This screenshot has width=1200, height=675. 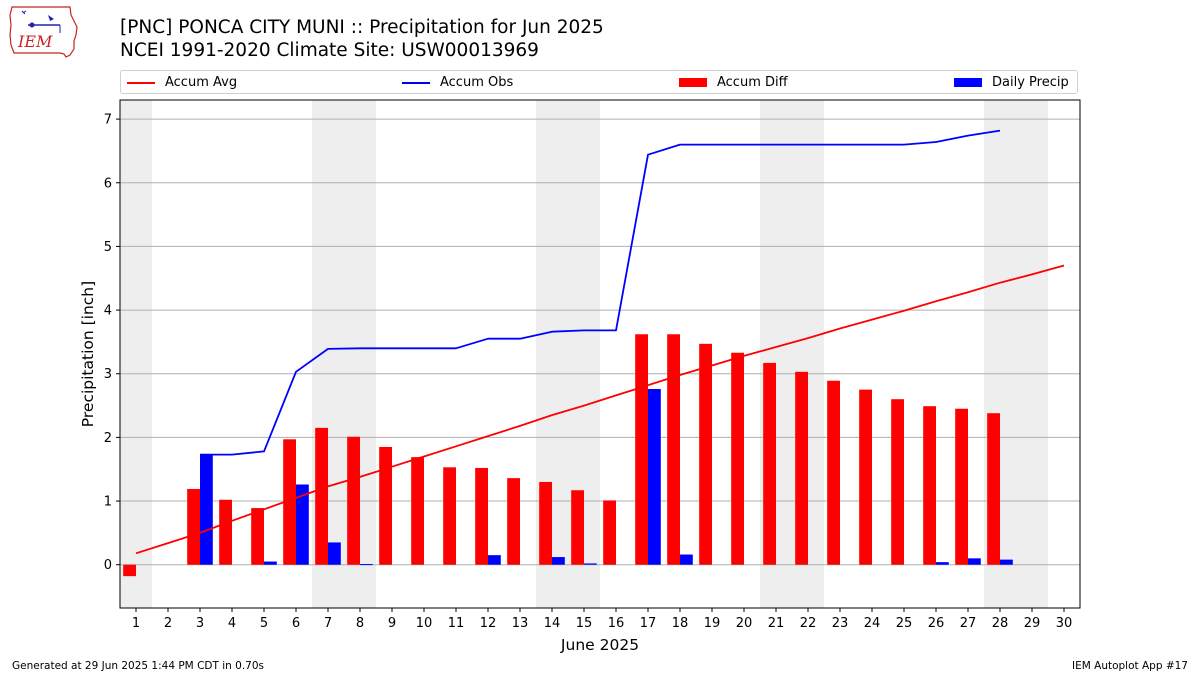 I want to click on legend-swatch-accum-obs, so click(x=416, y=82).